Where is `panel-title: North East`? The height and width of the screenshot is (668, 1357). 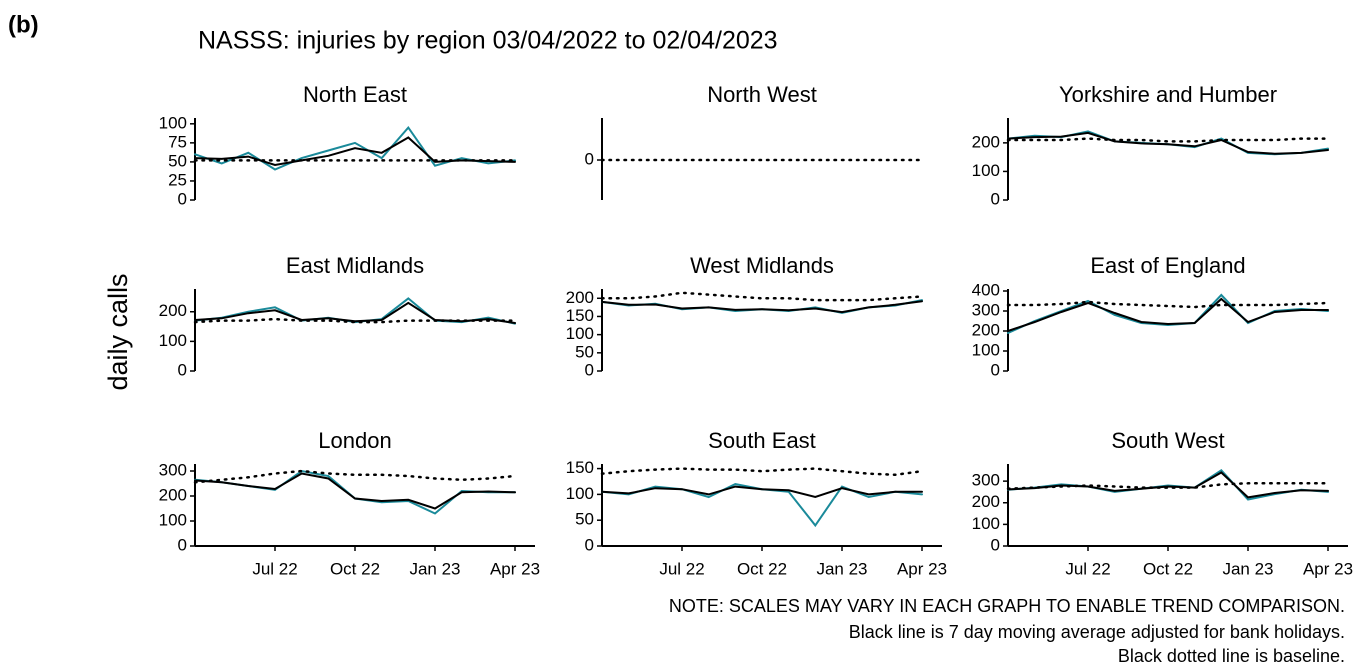 panel-title: North East is located at coordinates (355, 94).